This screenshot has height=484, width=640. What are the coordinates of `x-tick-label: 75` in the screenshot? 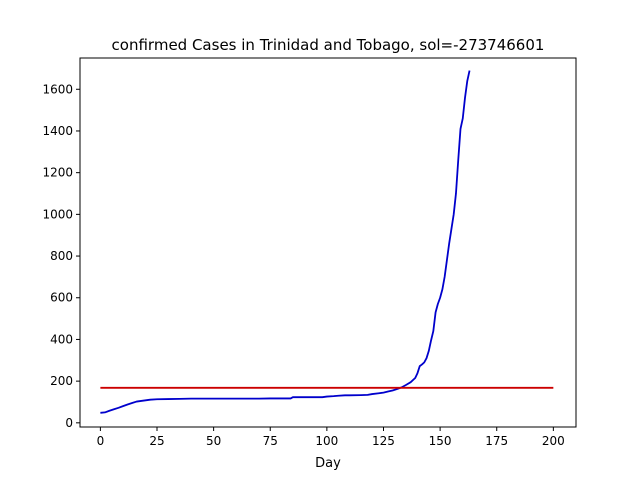 It's located at (270, 441).